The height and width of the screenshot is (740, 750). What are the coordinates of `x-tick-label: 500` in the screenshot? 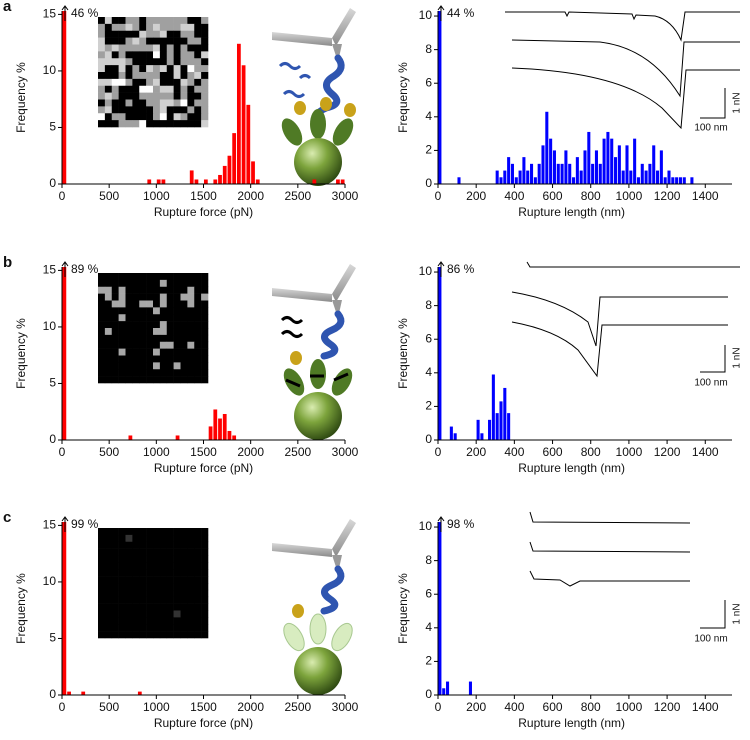 It's located at (109, 196).